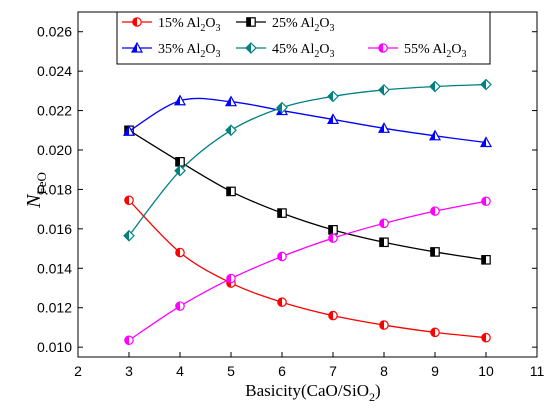  I want to click on y-tick-label: 0.020, so click(54, 150).